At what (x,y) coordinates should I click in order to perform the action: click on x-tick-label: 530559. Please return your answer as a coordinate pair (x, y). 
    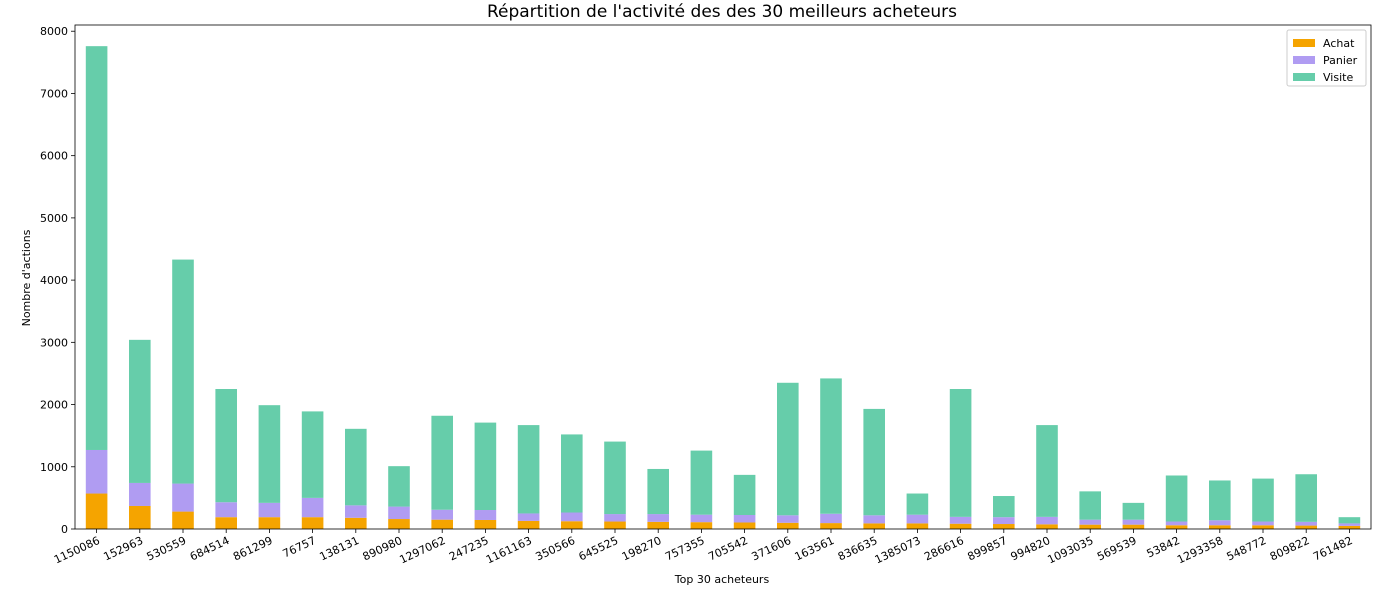
    Looking at the image, I should click on (167, 549).